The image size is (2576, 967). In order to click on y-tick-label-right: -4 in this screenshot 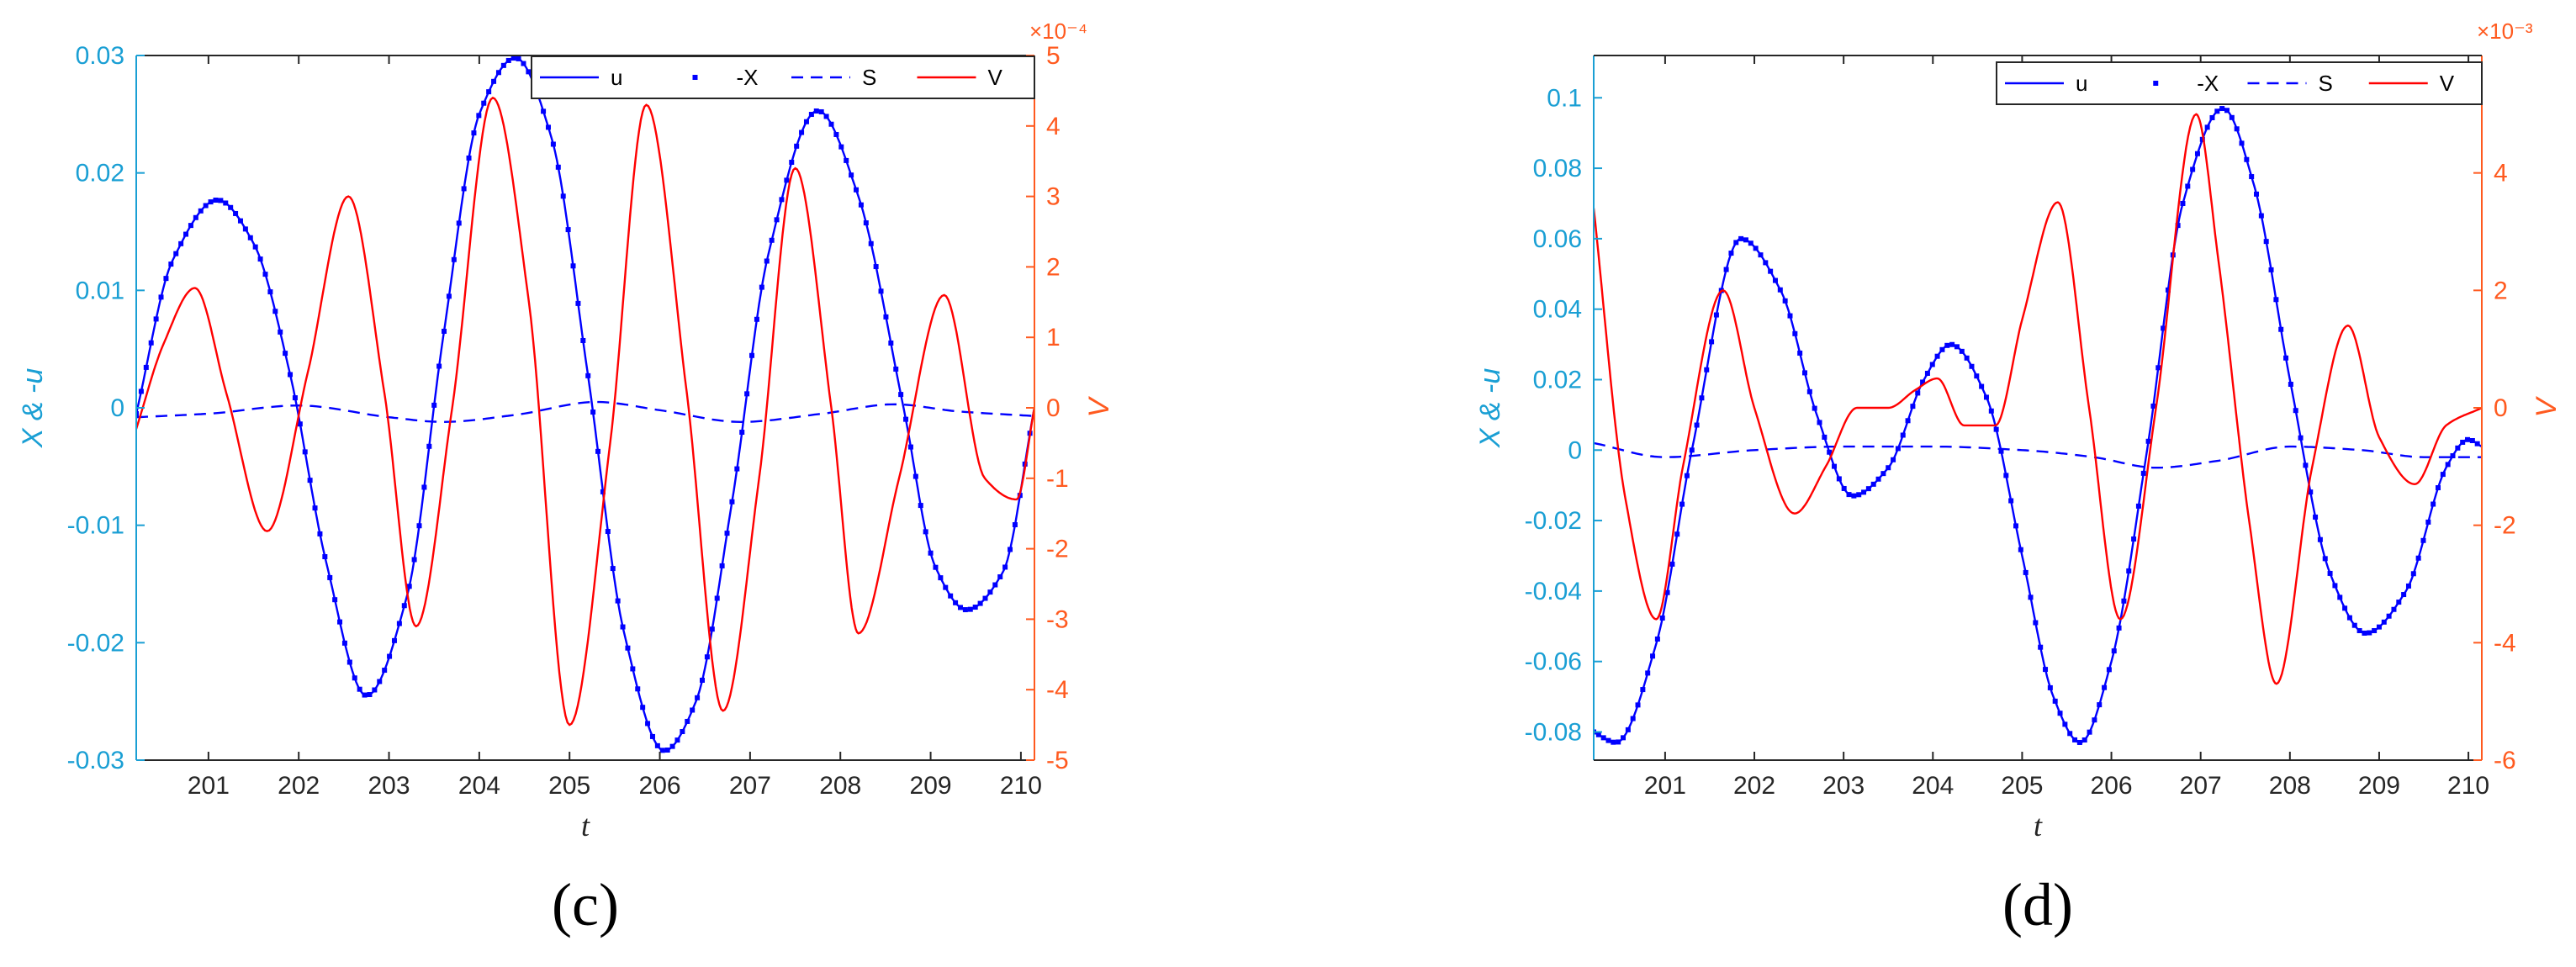, I will do `click(2505, 643)`.